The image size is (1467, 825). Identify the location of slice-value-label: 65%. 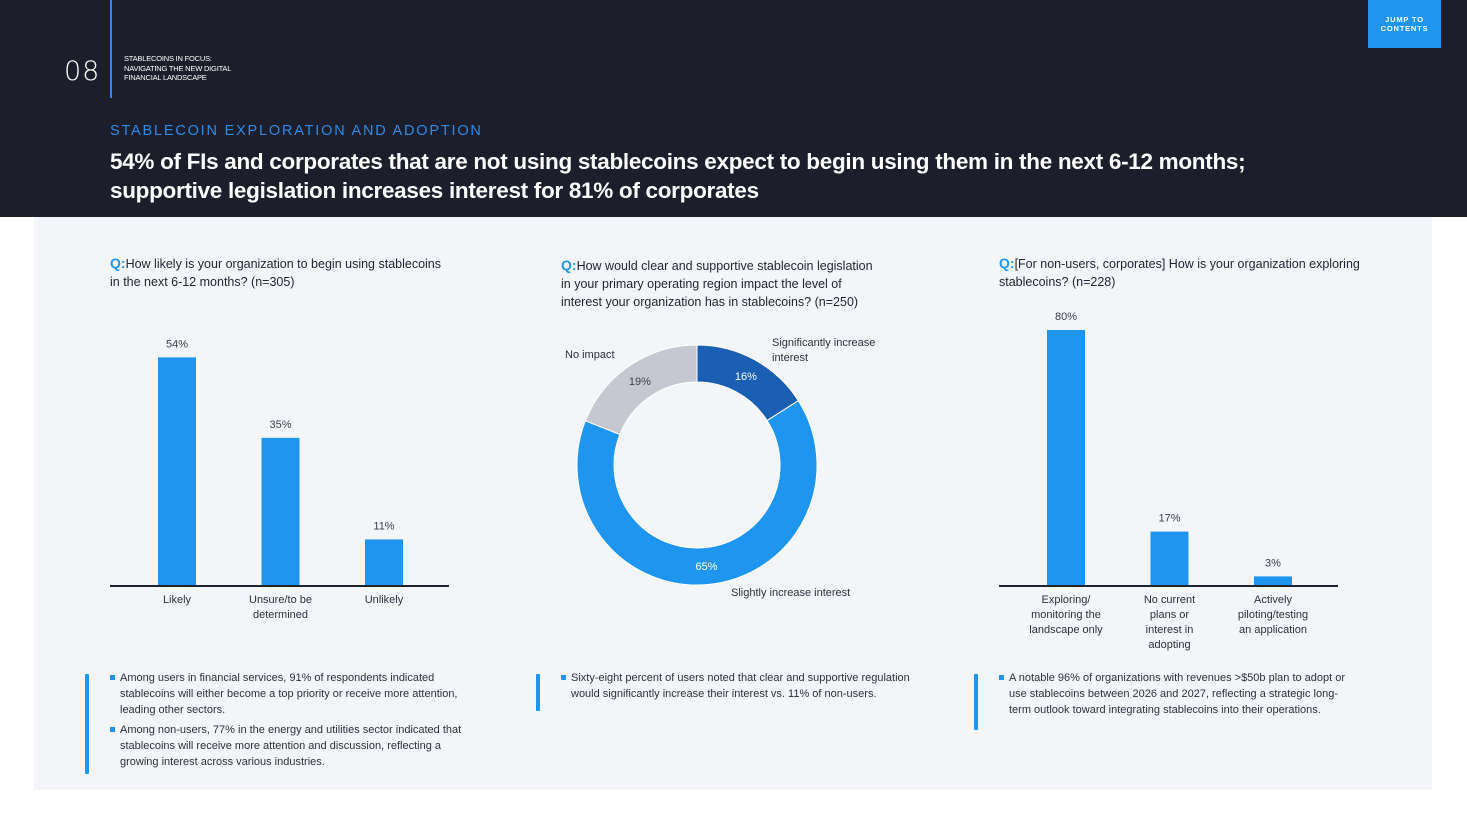
(707, 567).